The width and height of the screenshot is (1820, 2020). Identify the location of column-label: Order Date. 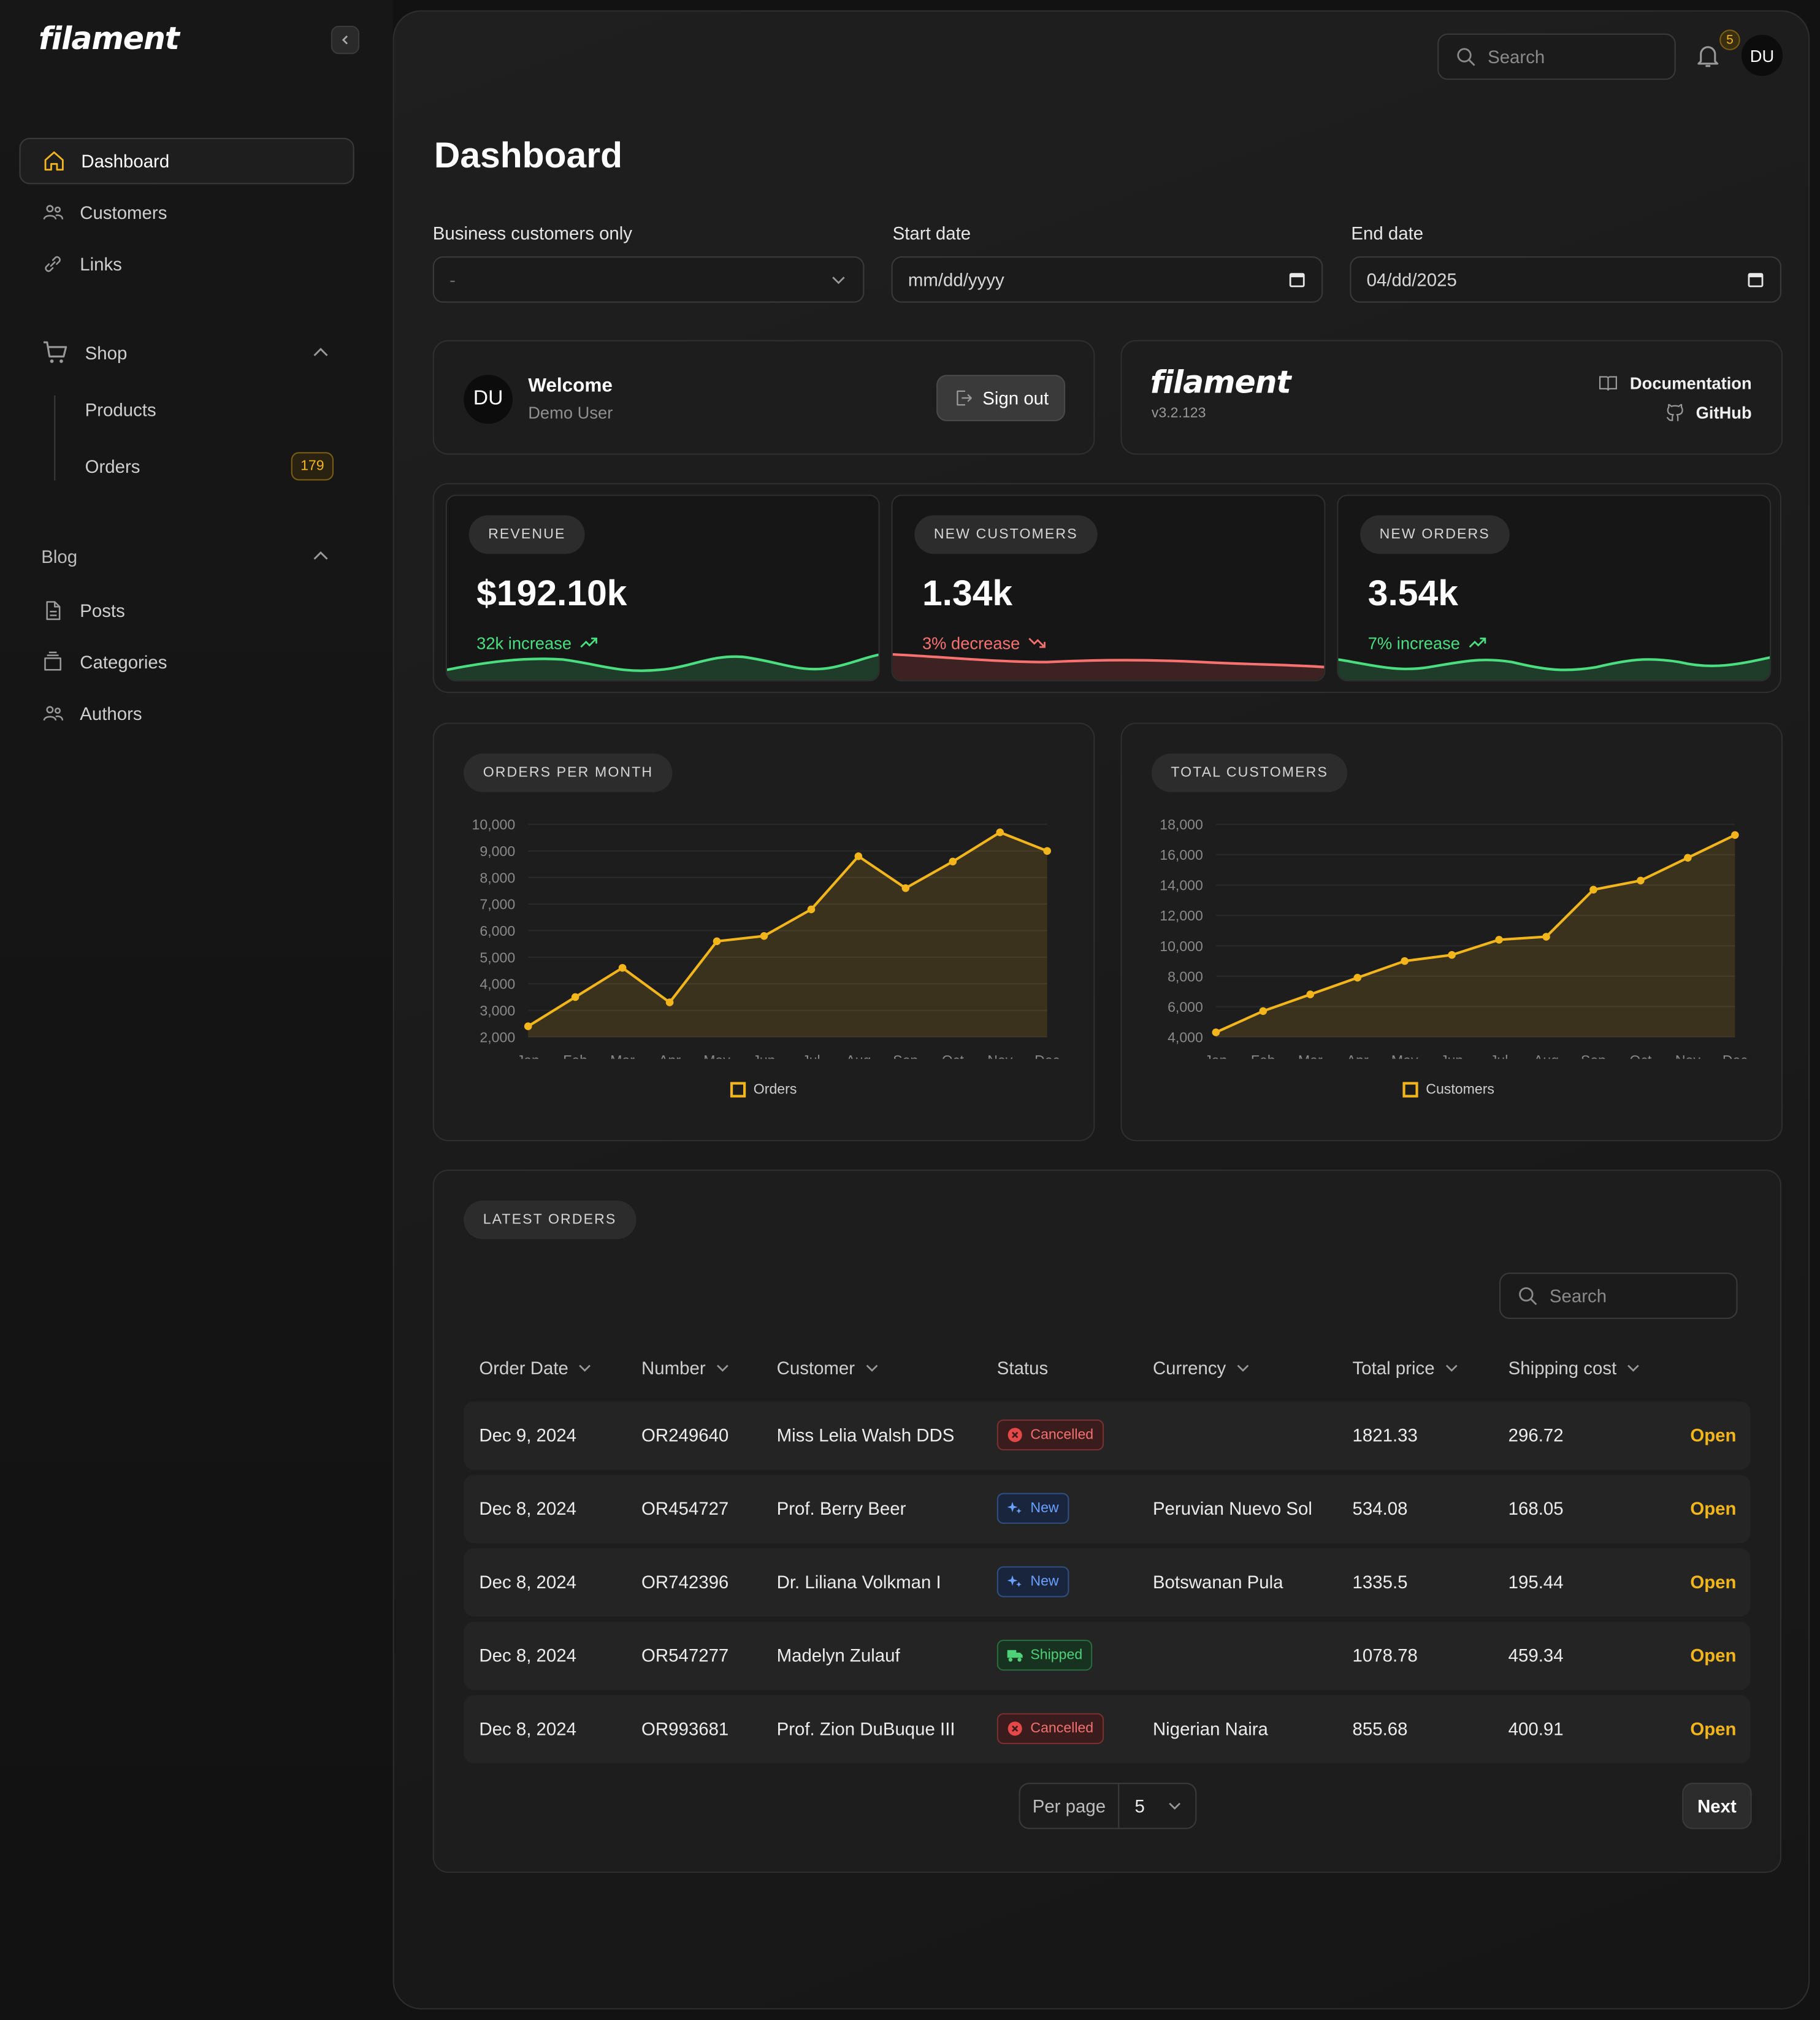
(523, 1368).